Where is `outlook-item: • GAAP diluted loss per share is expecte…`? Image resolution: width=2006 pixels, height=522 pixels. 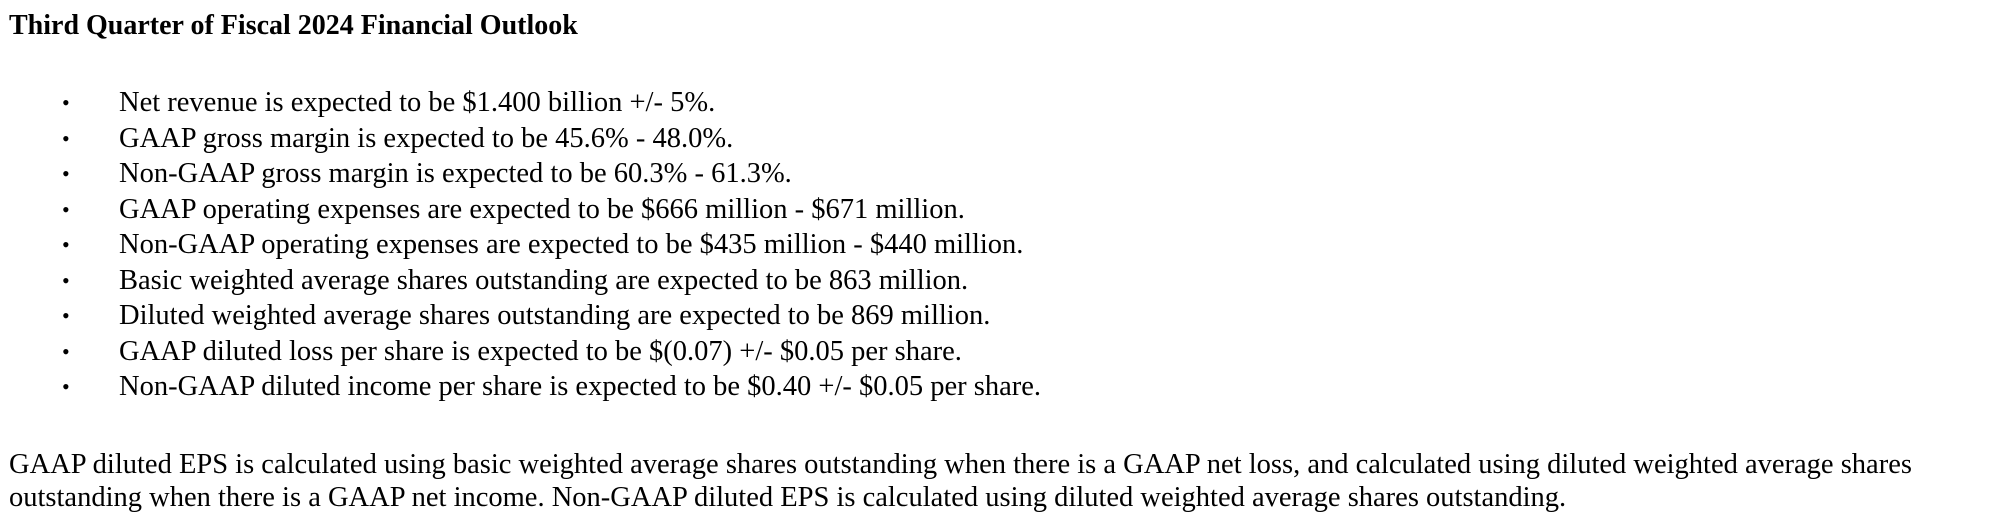
outlook-item: • GAAP diluted loss per share is expecte… is located at coordinates (999, 353).